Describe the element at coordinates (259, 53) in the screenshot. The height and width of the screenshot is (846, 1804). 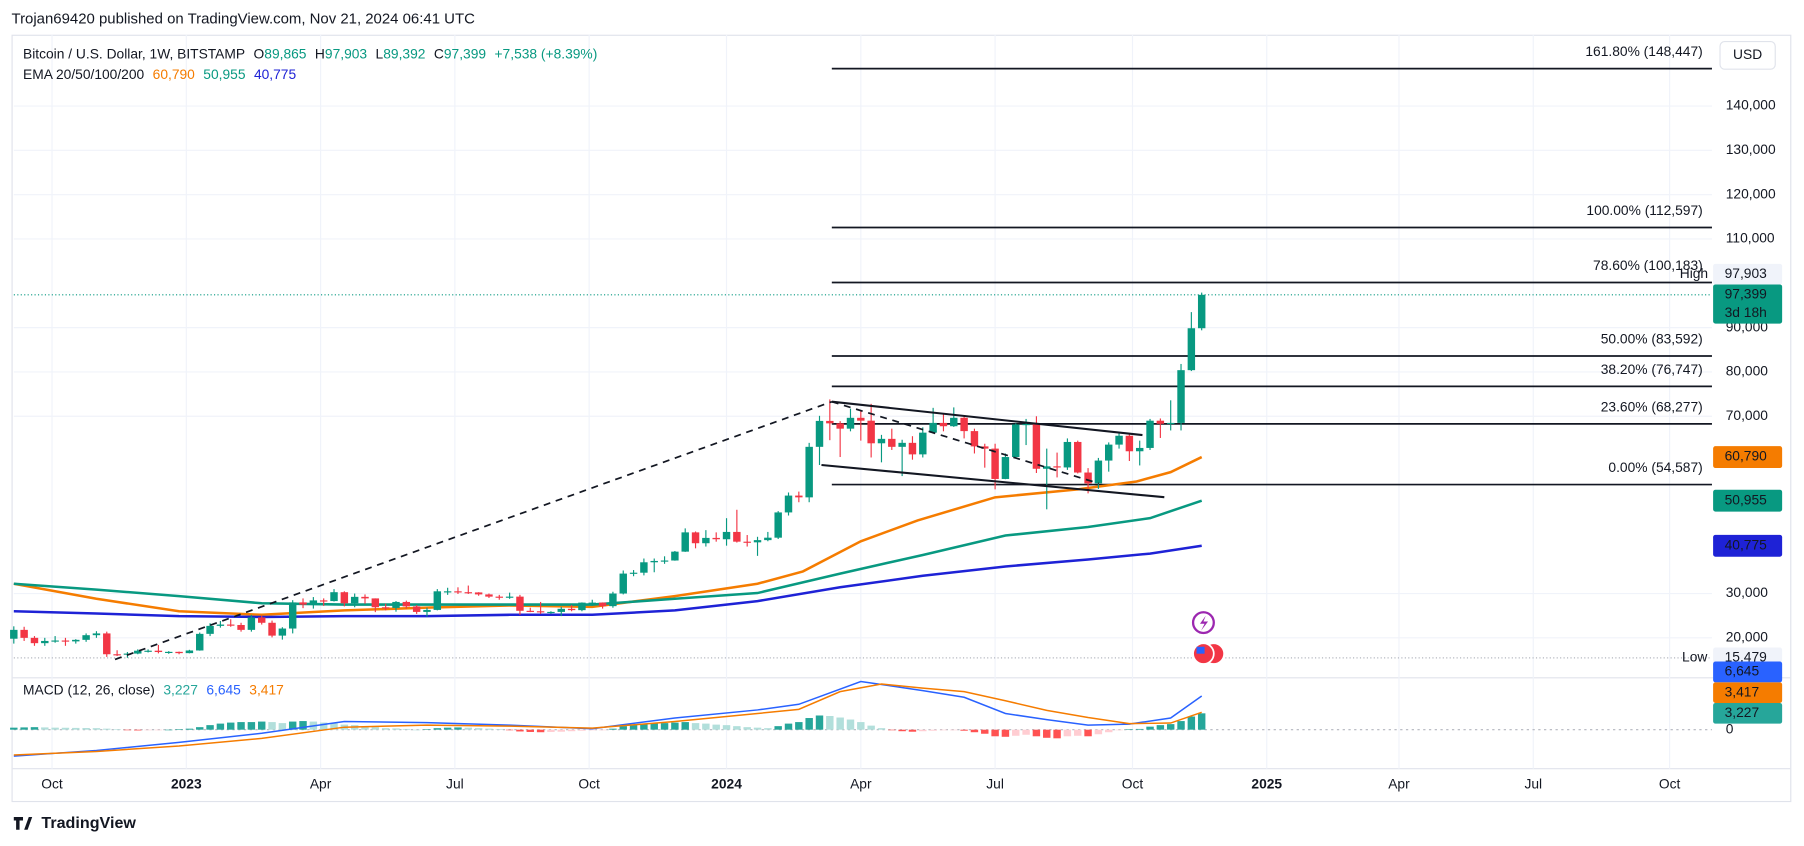
I see `ohlc-key: O` at that location.